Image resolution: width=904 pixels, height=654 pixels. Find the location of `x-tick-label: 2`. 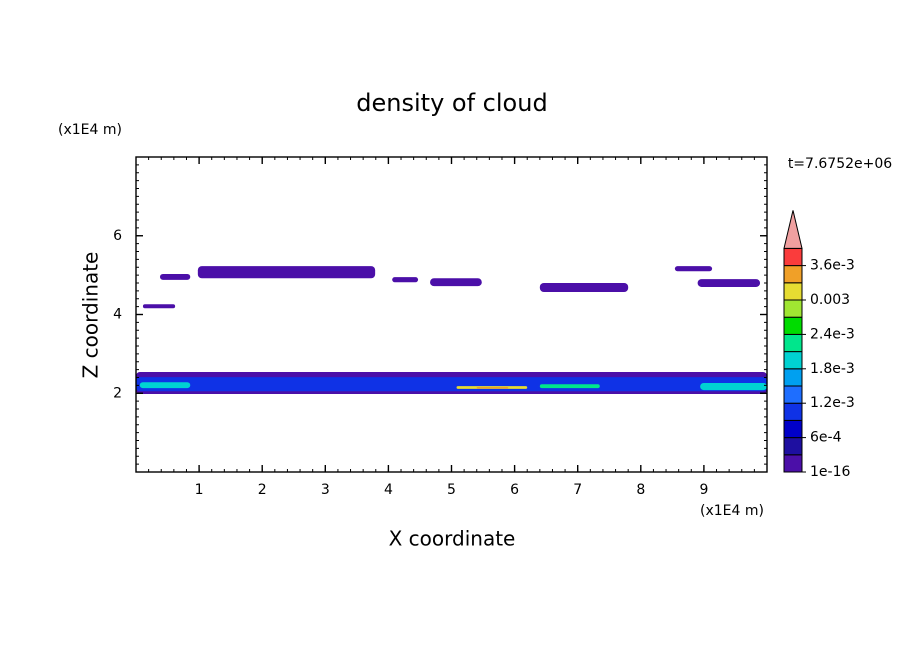

x-tick-label: 2 is located at coordinates (262, 490).